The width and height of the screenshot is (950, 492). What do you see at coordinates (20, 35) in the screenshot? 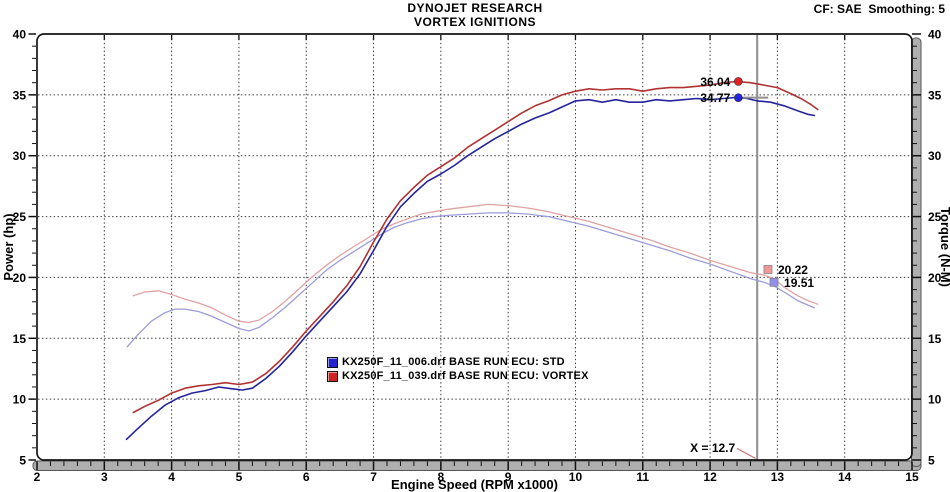
I see `y-tick-label-left: 40` at bounding box center [20, 35].